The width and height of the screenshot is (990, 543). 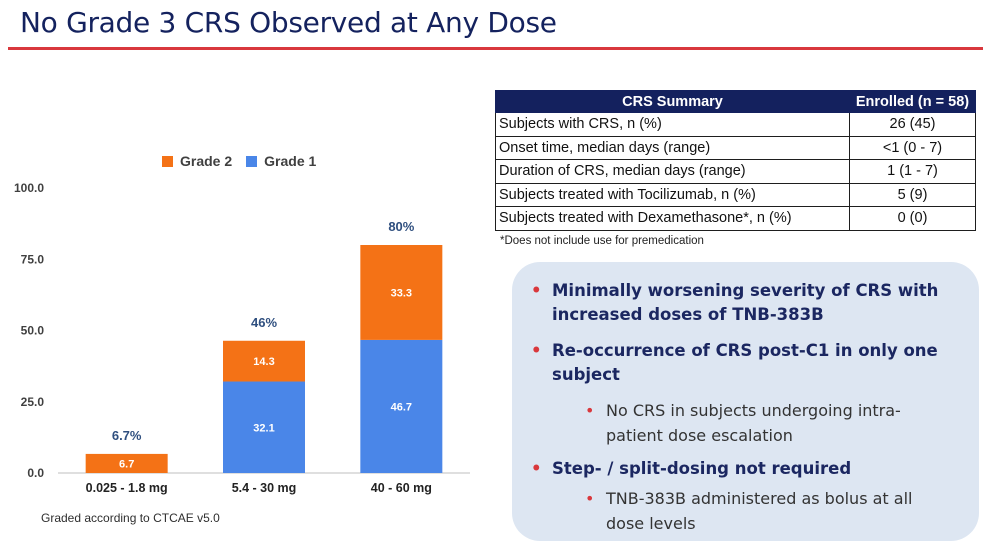 I want to click on table-footnote: *Does not include use for premedication, so click(x=602, y=241).